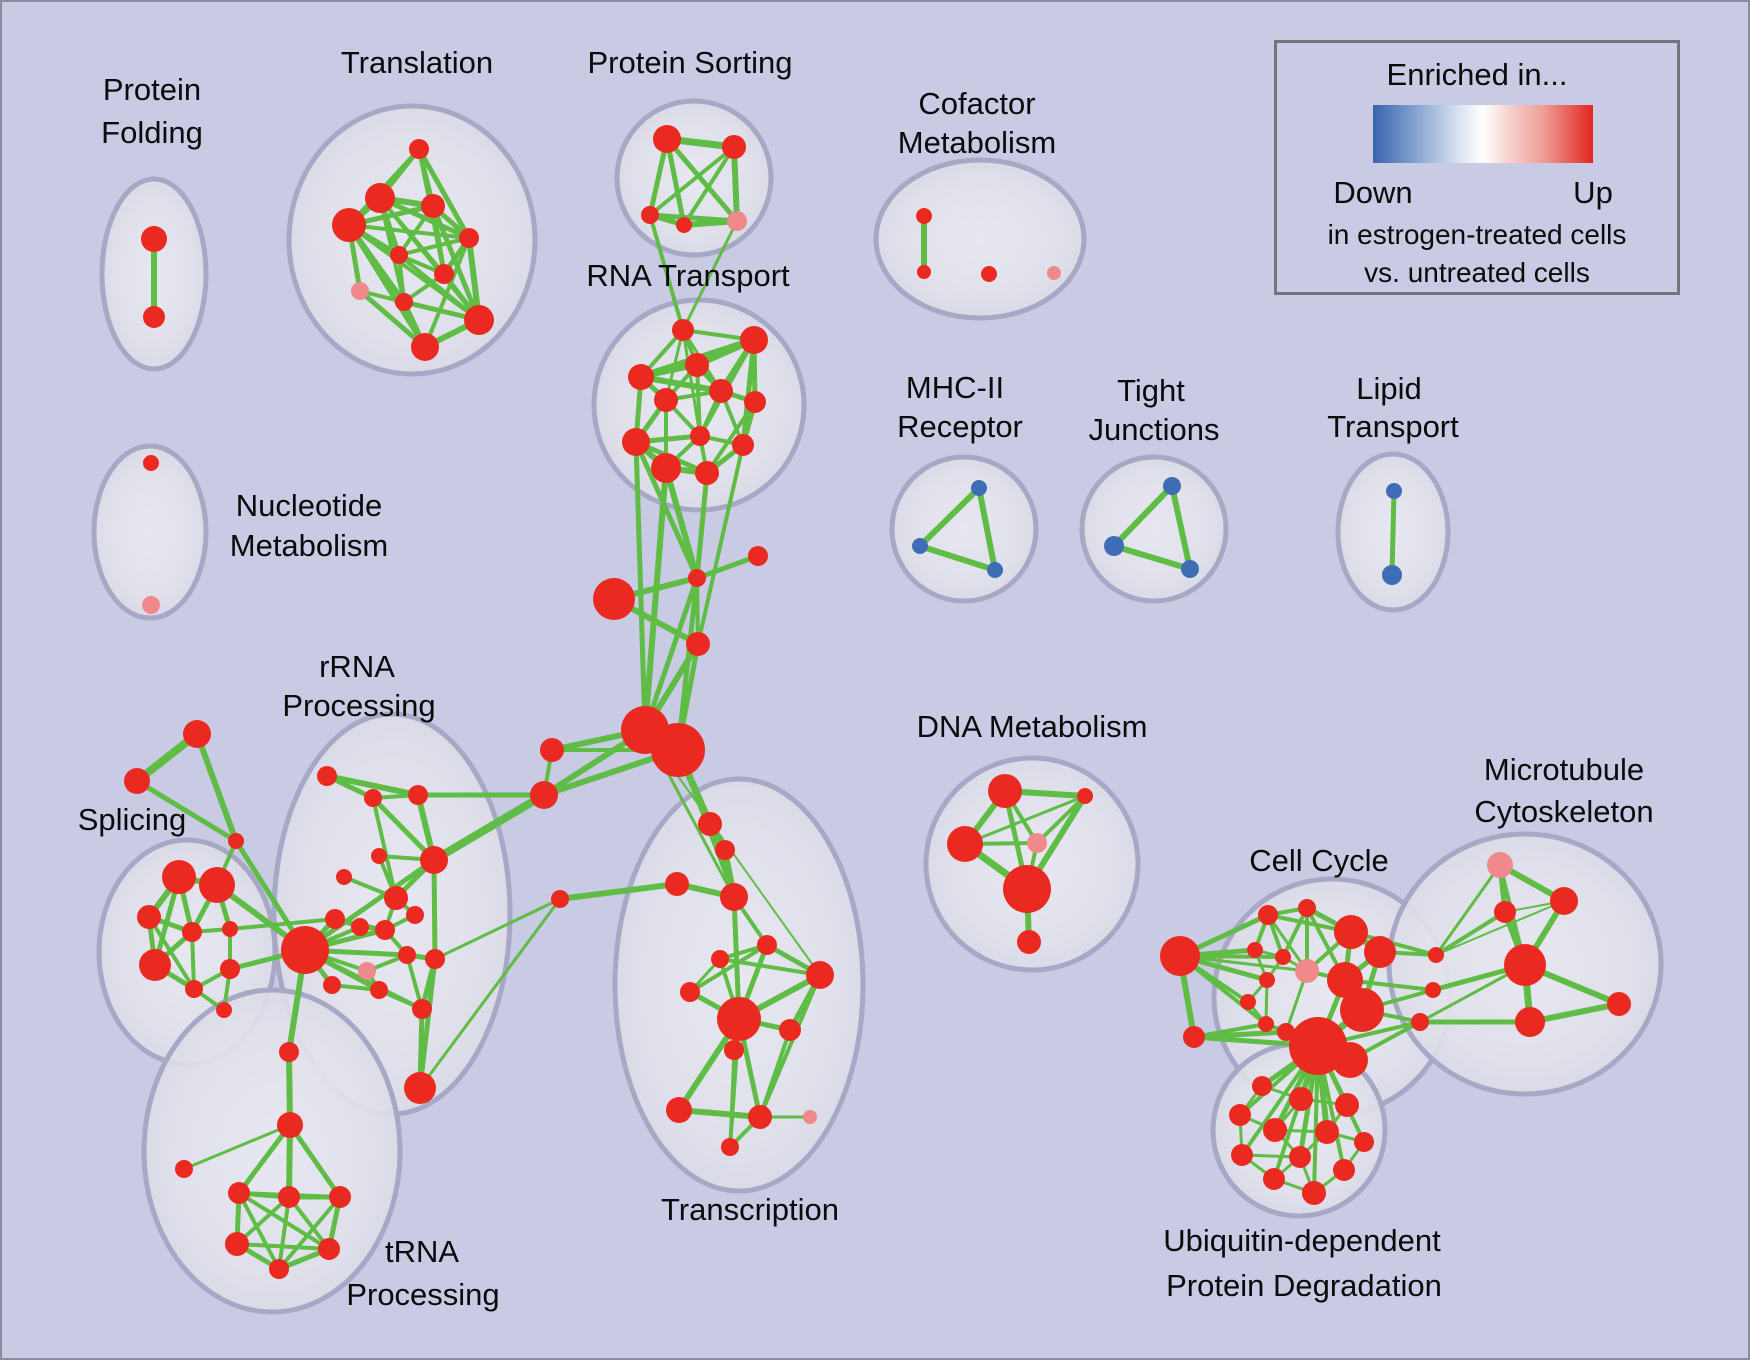  Describe the element at coordinates (1304, 1285) in the screenshot. I see `cluster-label-ubiquitin-dependent-protein-degradation-line2: Protein Degradation` at that location.